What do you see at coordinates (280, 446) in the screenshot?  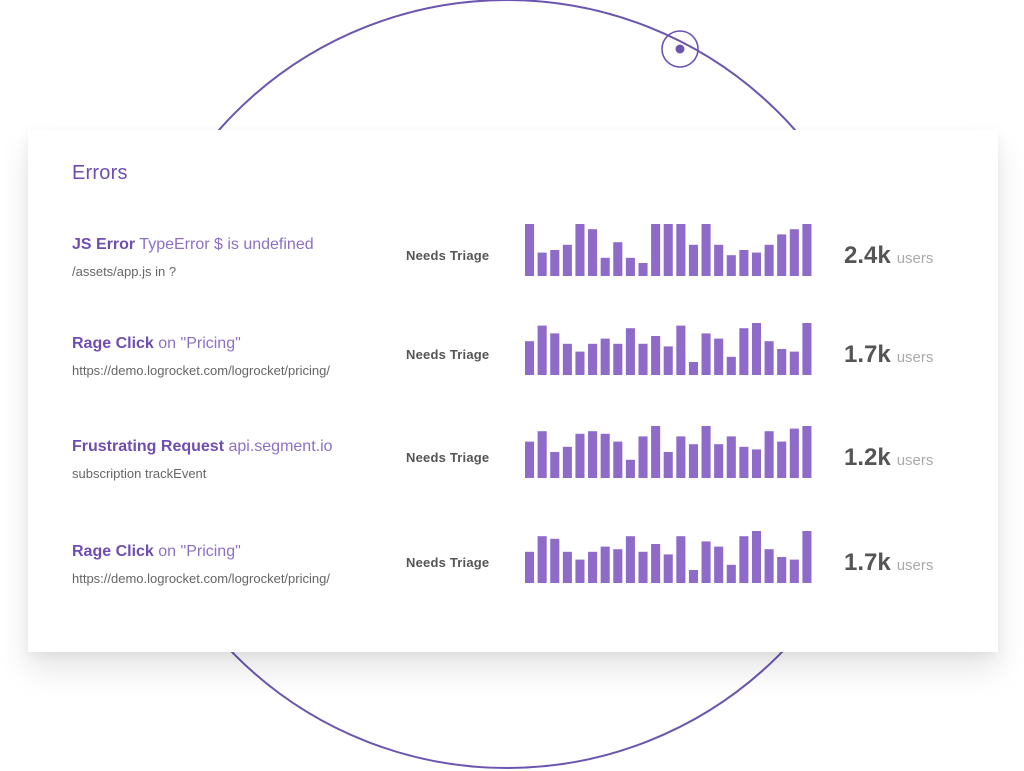 I see `error-detail: api.segment.io` at bounding box center [280, 446].